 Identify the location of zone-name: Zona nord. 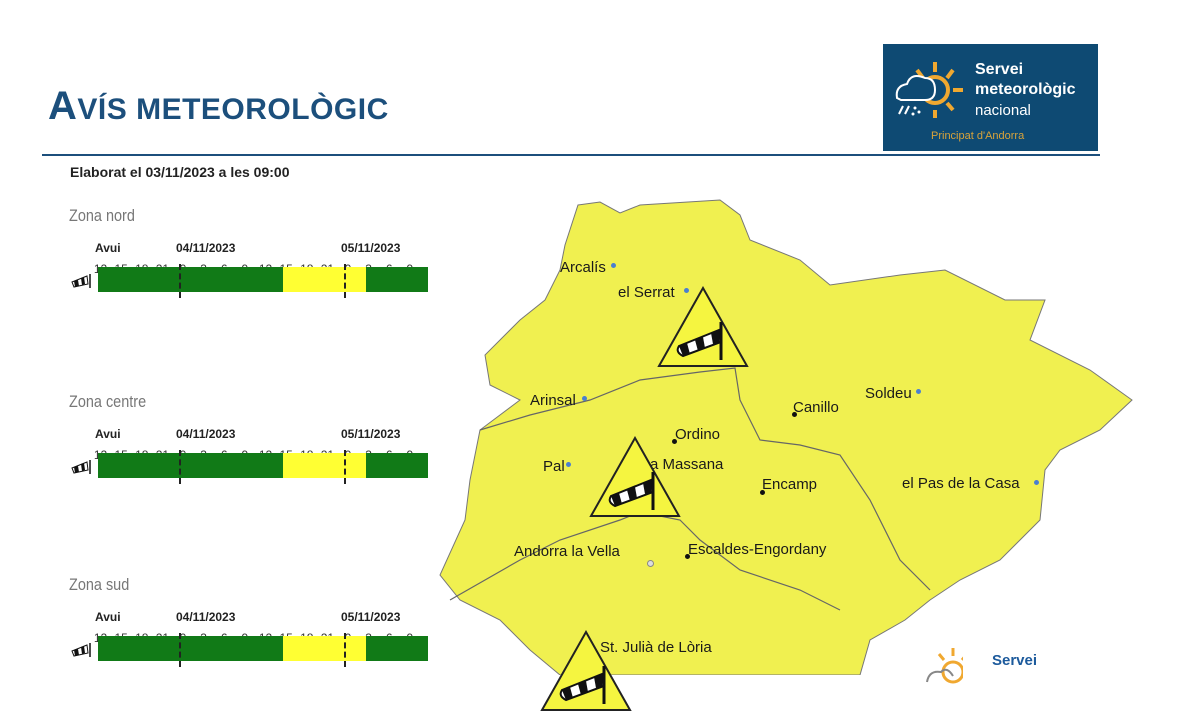
(102, 215).